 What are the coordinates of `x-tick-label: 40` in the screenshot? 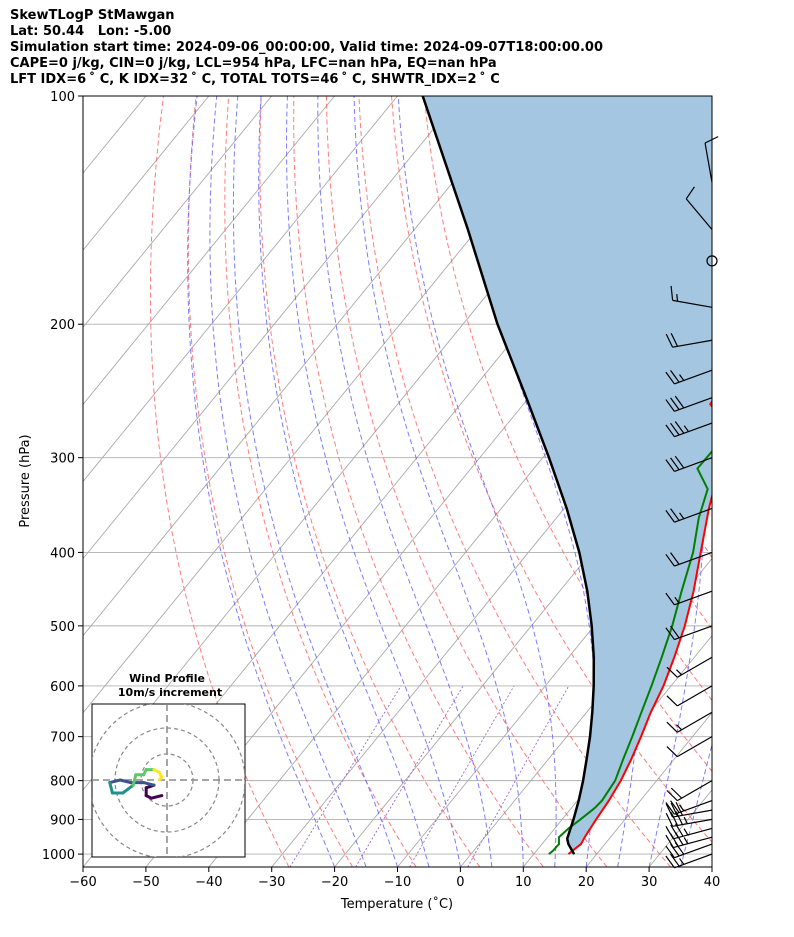 It's located at (712, 882).